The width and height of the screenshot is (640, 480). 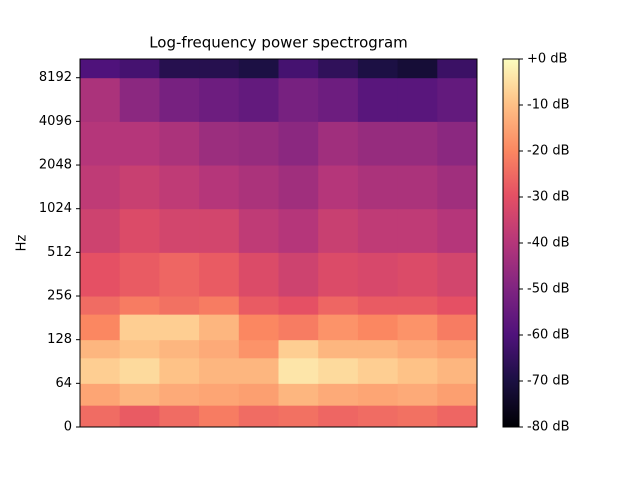 I want to click on y-tick-label: 256, so click(x=59, y=296).